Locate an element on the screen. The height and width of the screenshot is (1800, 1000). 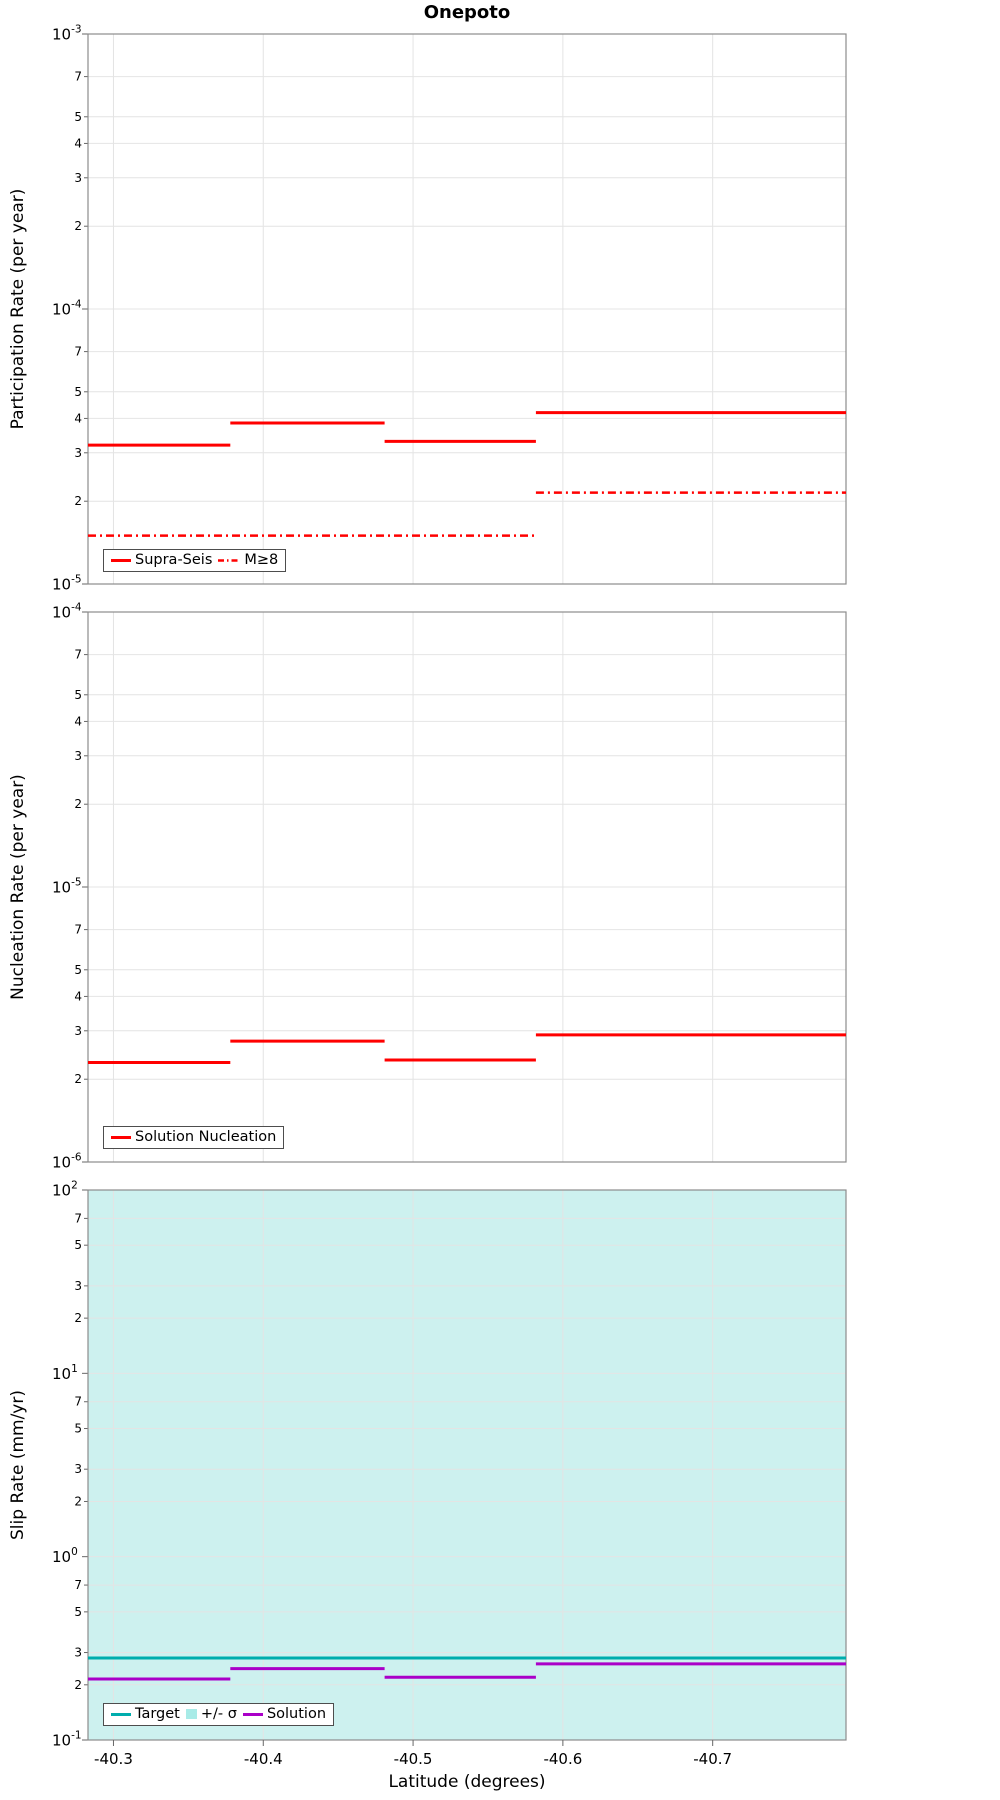
legend-entry: Supra-Seis is located at coordinates (161, 560).